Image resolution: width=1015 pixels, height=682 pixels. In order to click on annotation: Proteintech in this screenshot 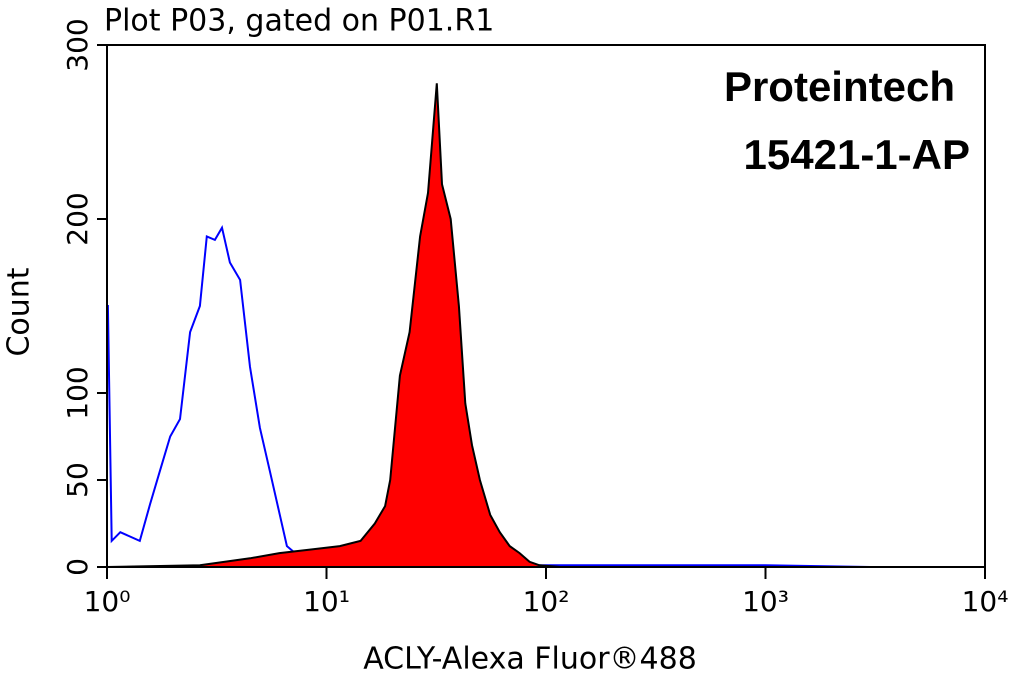, I will do `click(839, 86)`.